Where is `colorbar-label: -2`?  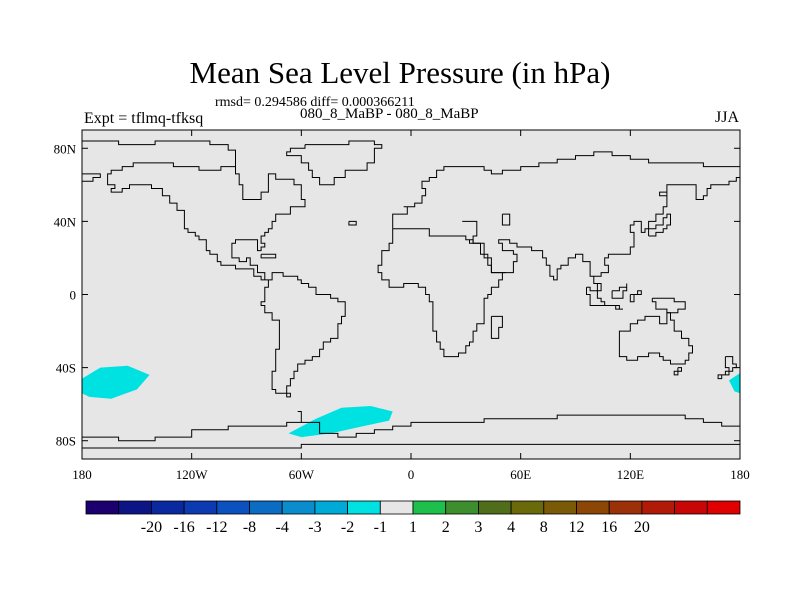
colorbar-label: -2 is located at coordinates (347, 527).